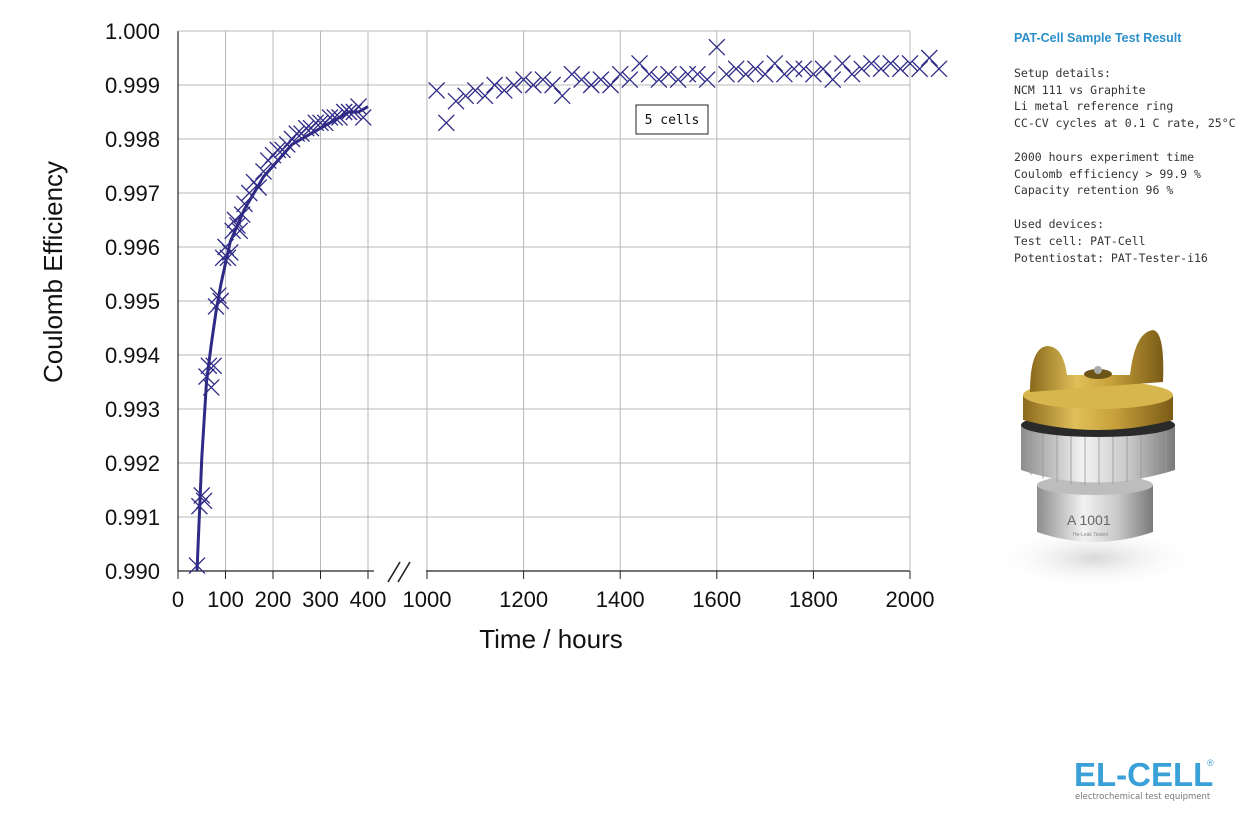 The height and width of the screenshot is (827, 1240). Describe the element at coordinates (716, 599) in the screenshot. I see `x-tick-label: 1600` at that location.